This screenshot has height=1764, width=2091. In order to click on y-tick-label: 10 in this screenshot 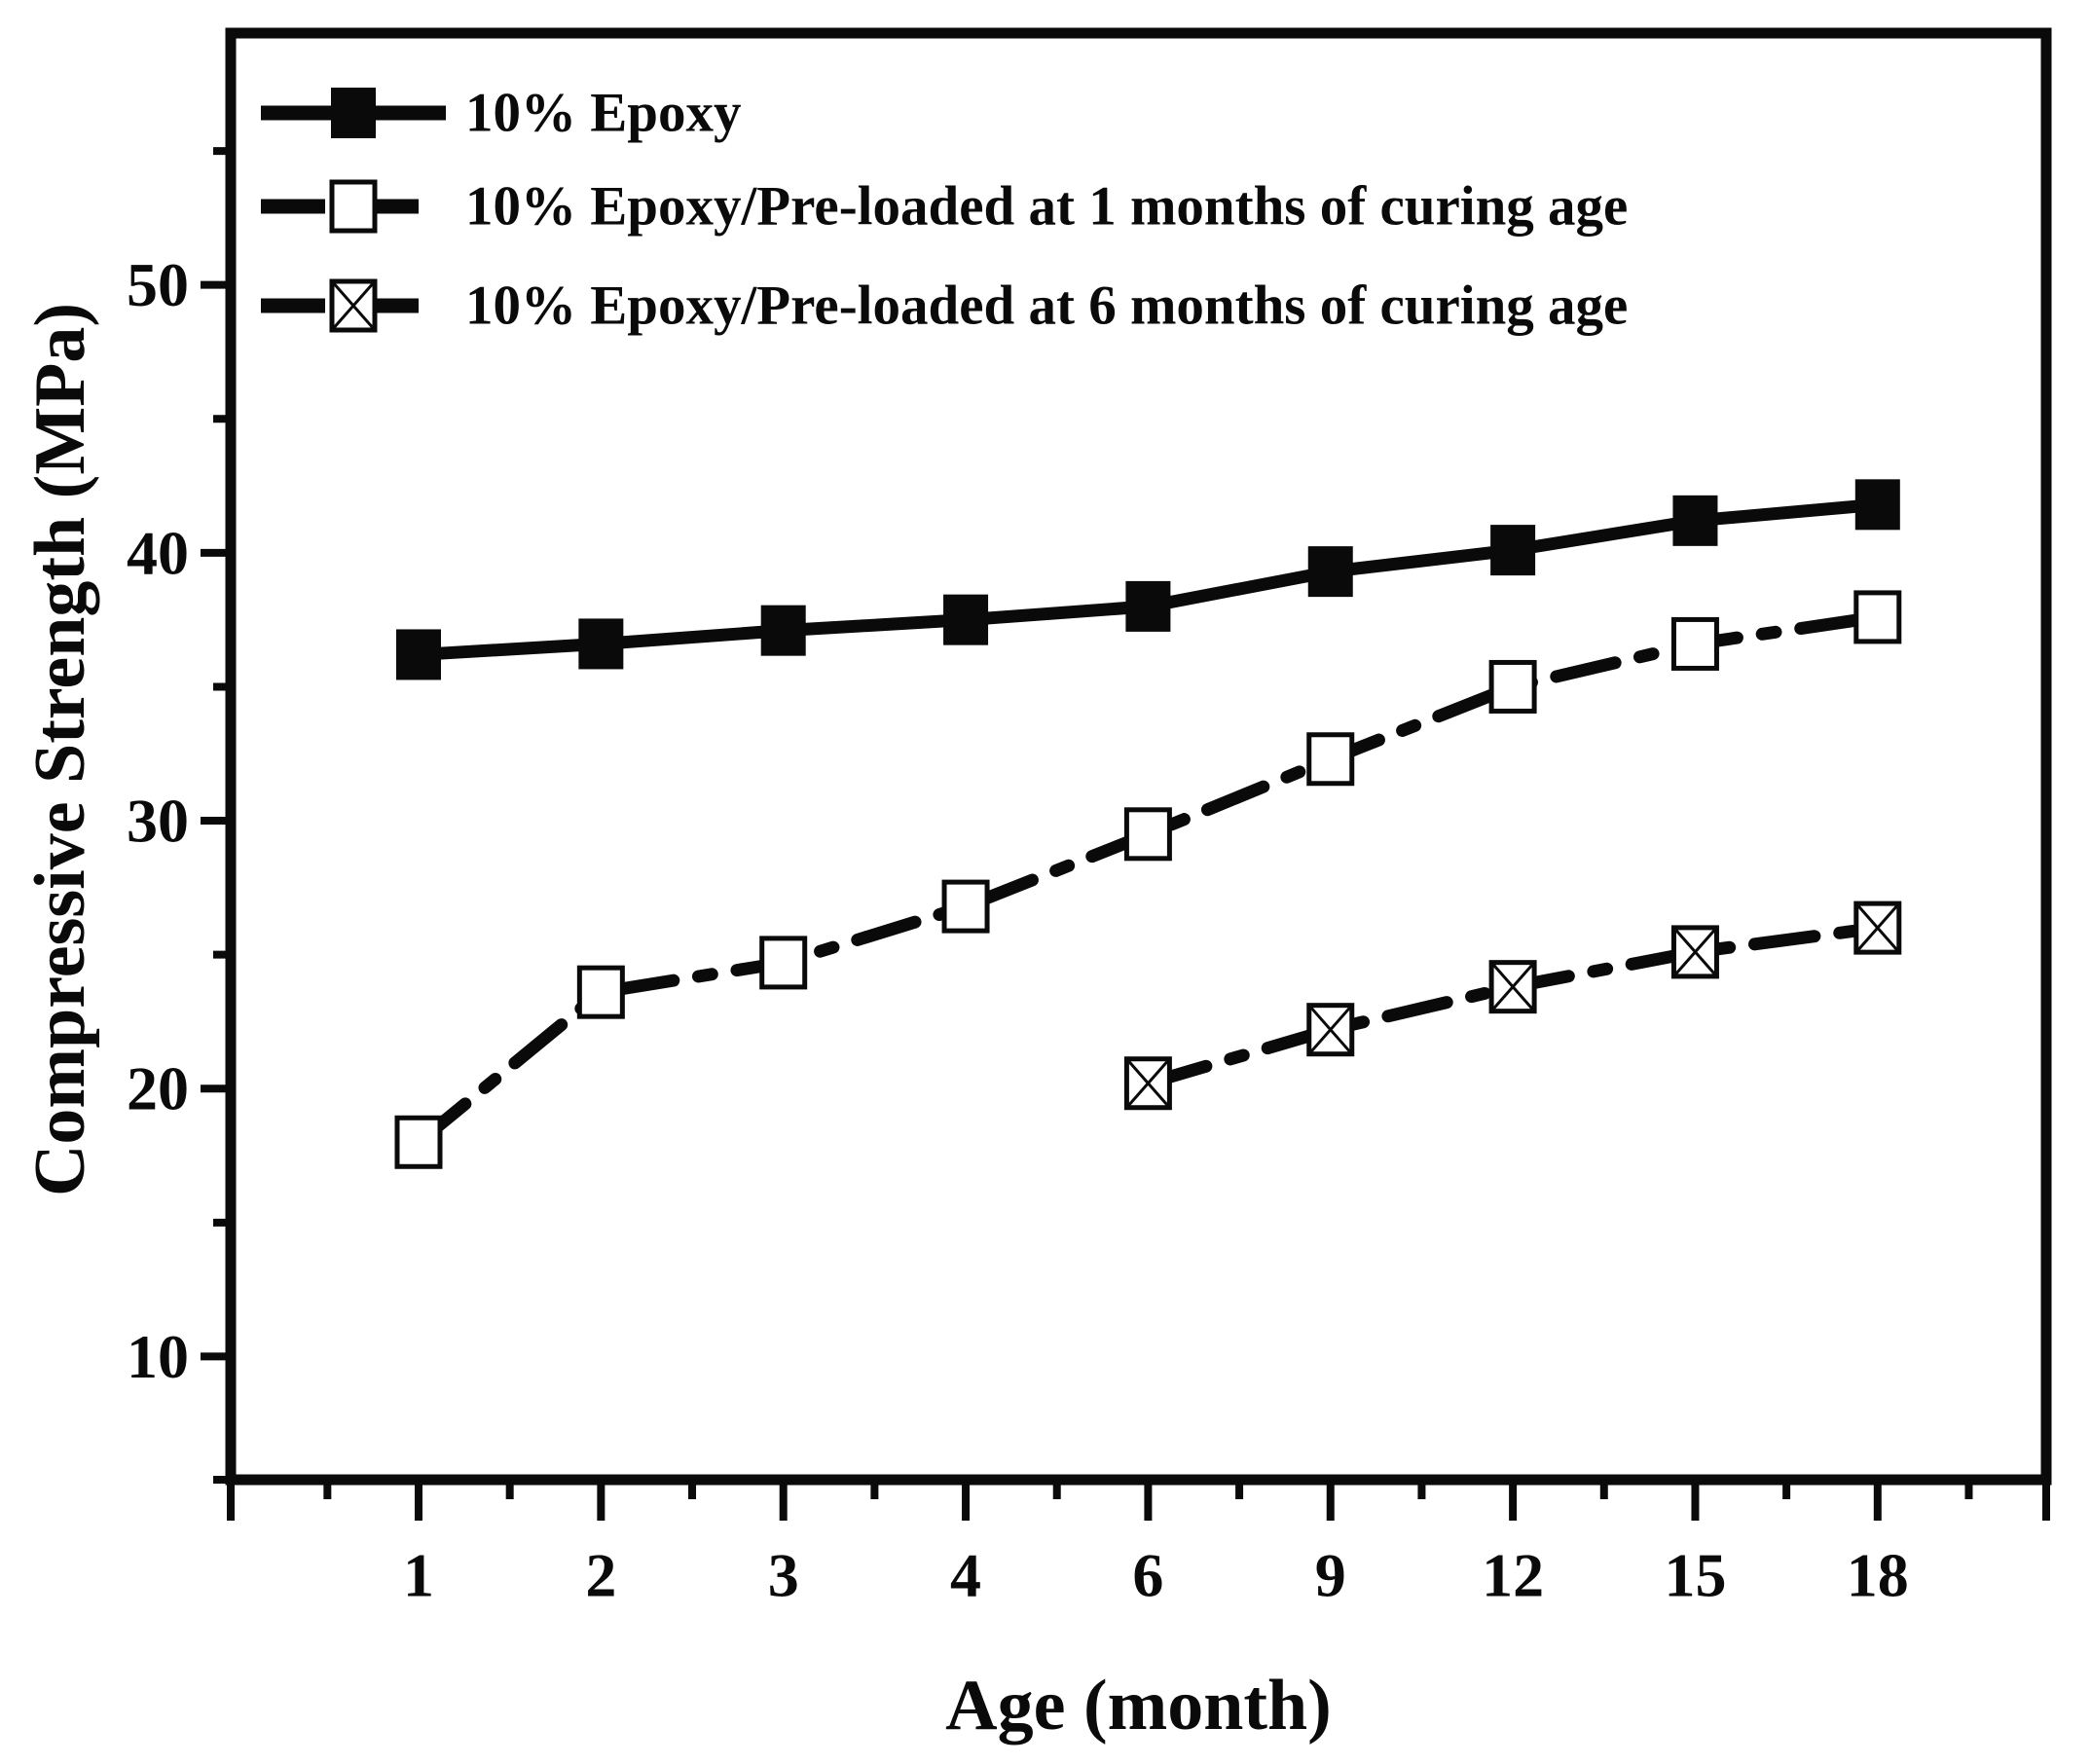, I will do `click(158, 1356)`.